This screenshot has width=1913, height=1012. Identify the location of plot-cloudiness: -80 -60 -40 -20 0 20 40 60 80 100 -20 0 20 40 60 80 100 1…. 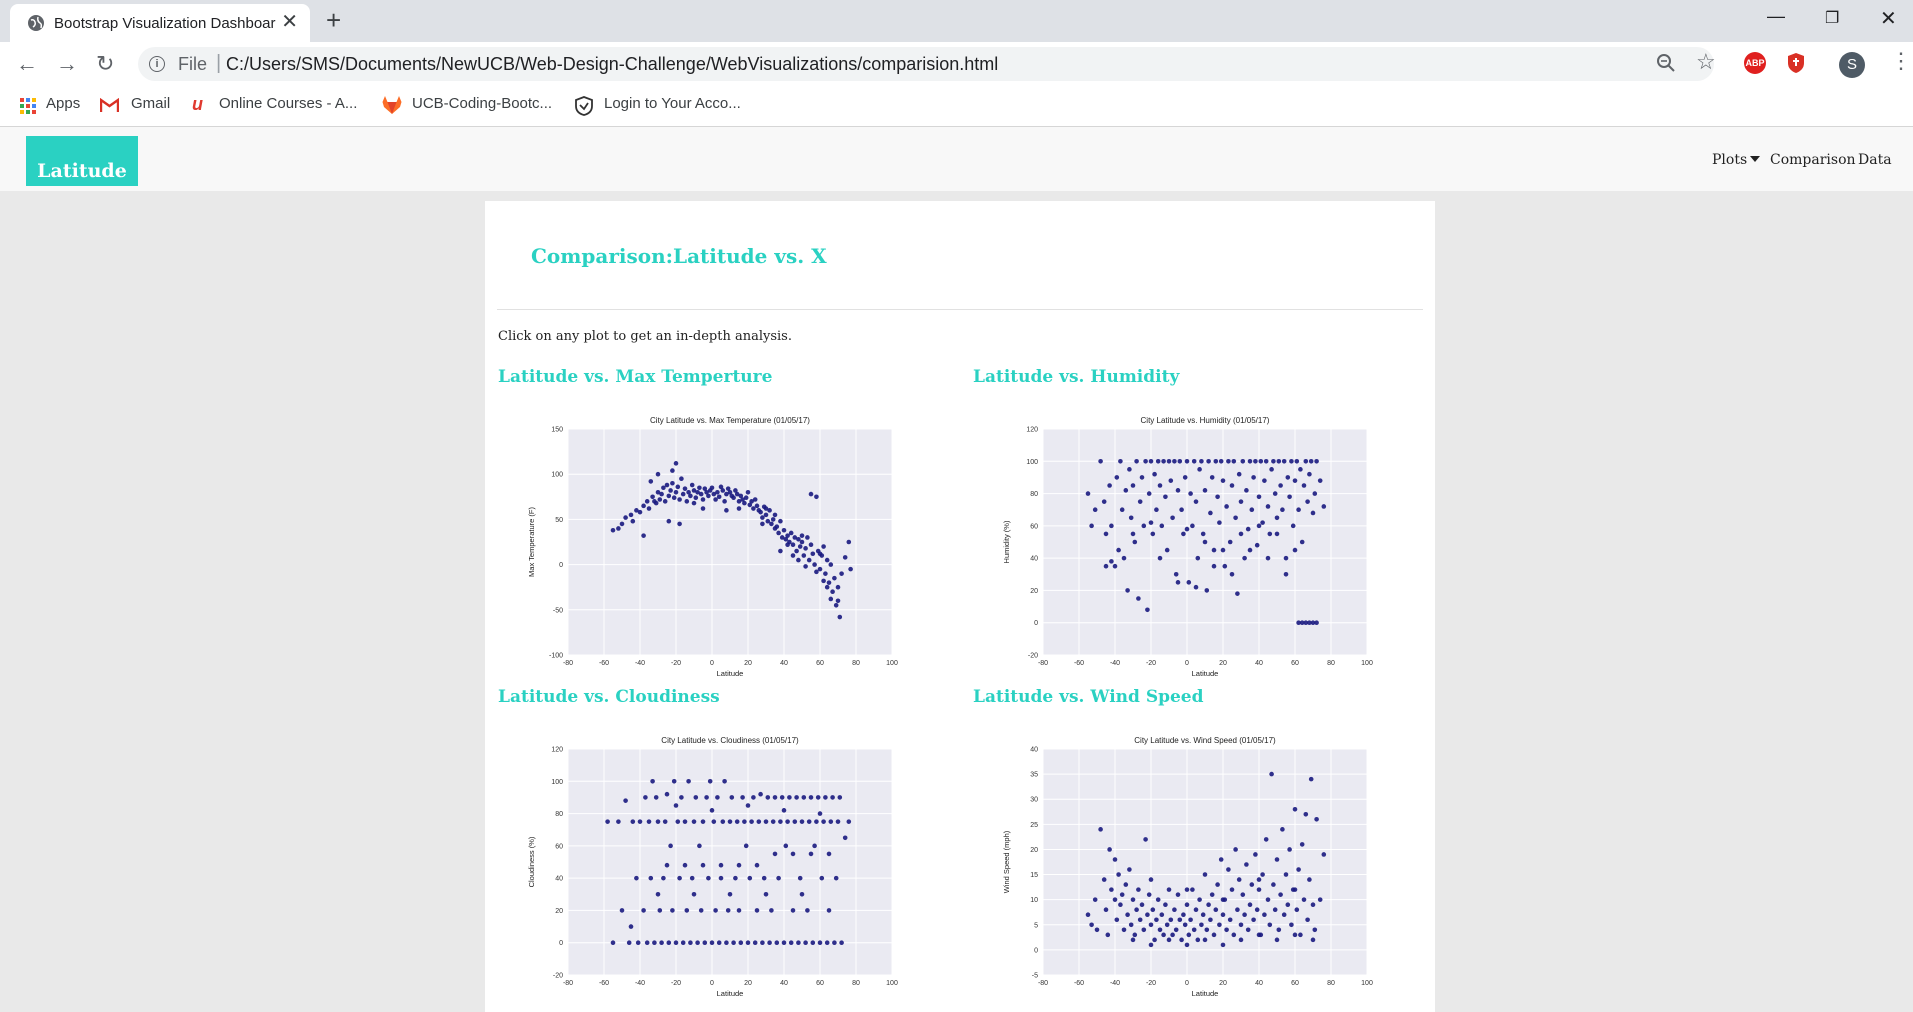
(705, 864).